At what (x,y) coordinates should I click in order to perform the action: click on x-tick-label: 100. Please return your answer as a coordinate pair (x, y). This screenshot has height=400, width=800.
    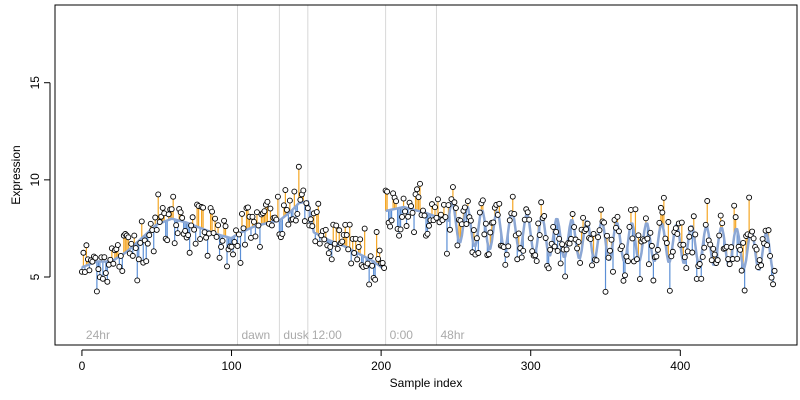
    Looking at the image, I should click on (232, 366).